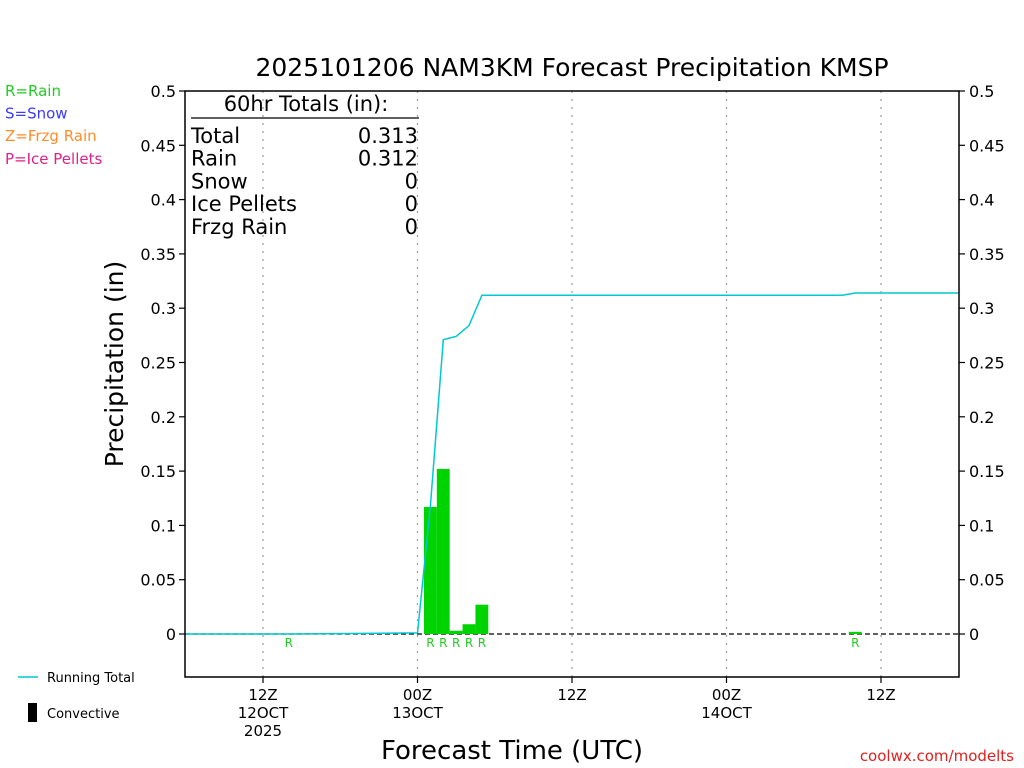 The width and height of the screenshot is (1024, 768). I want to click on y-tick-label-right: 0.1, so click(981, 525).